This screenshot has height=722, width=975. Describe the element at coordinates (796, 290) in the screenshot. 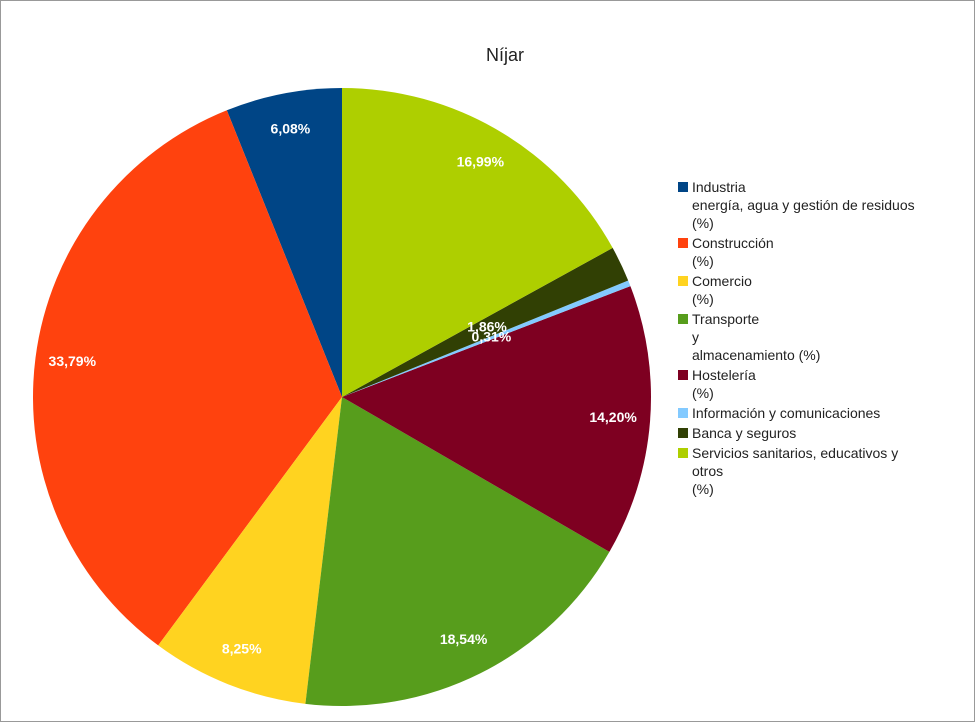

I see `legend-item: Comercio (%)` at that location.